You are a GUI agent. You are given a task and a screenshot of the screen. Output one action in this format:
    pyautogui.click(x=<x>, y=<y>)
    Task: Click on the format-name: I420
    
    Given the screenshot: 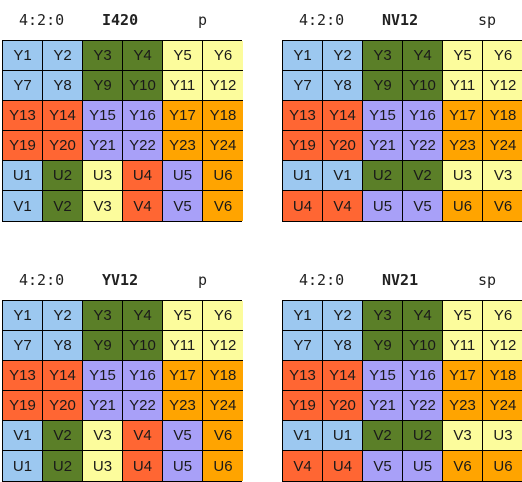 What is the action you would take?
    pyautogui.click(x=120, y=20)
    